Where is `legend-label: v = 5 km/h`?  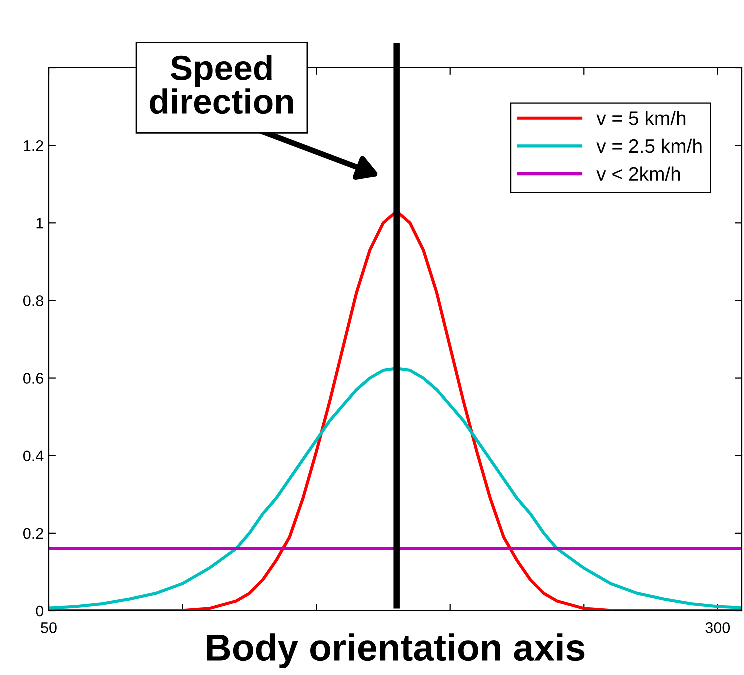
legend-label: v = 5 km/h is located at coordinates (641, 118).